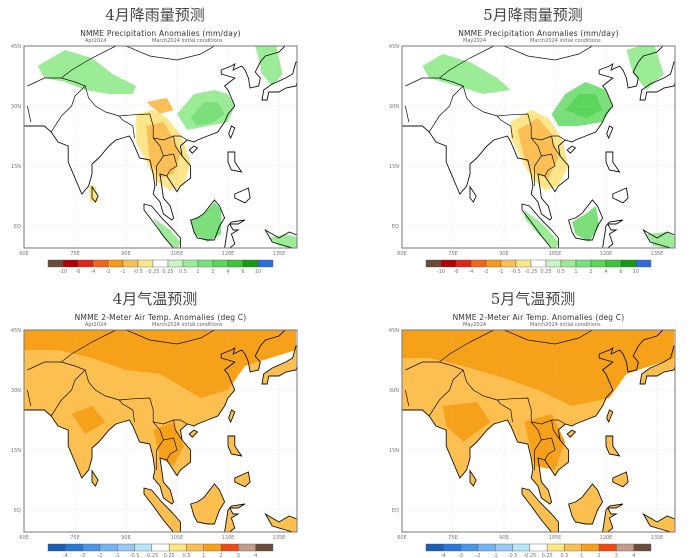 The image size is (700, 558). I want to click on colorbar-label: -10, so click(63, 271).